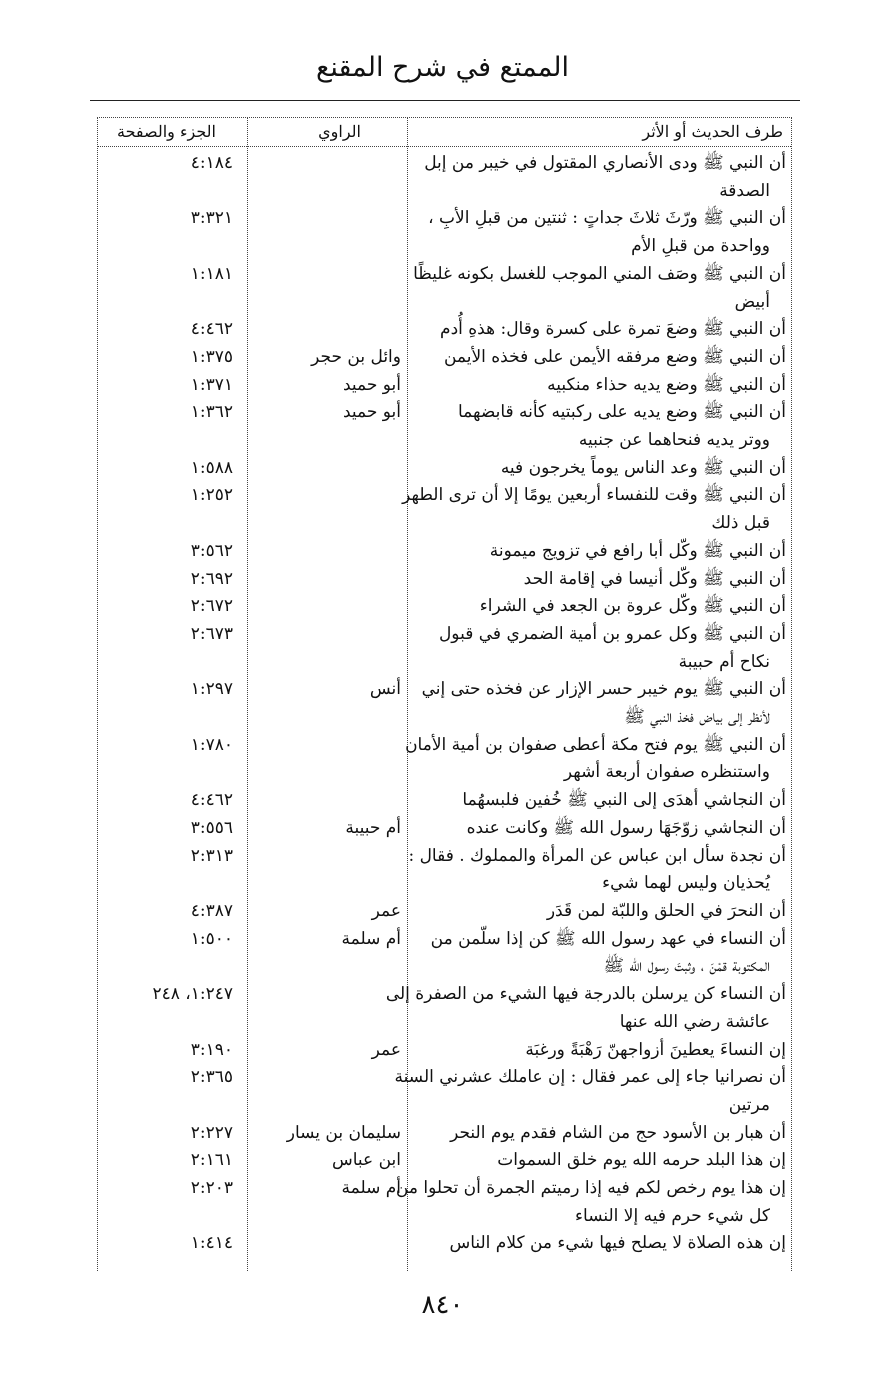  I want to click on volume-page-ref: ١:٢٥٢, so click(165, 496).